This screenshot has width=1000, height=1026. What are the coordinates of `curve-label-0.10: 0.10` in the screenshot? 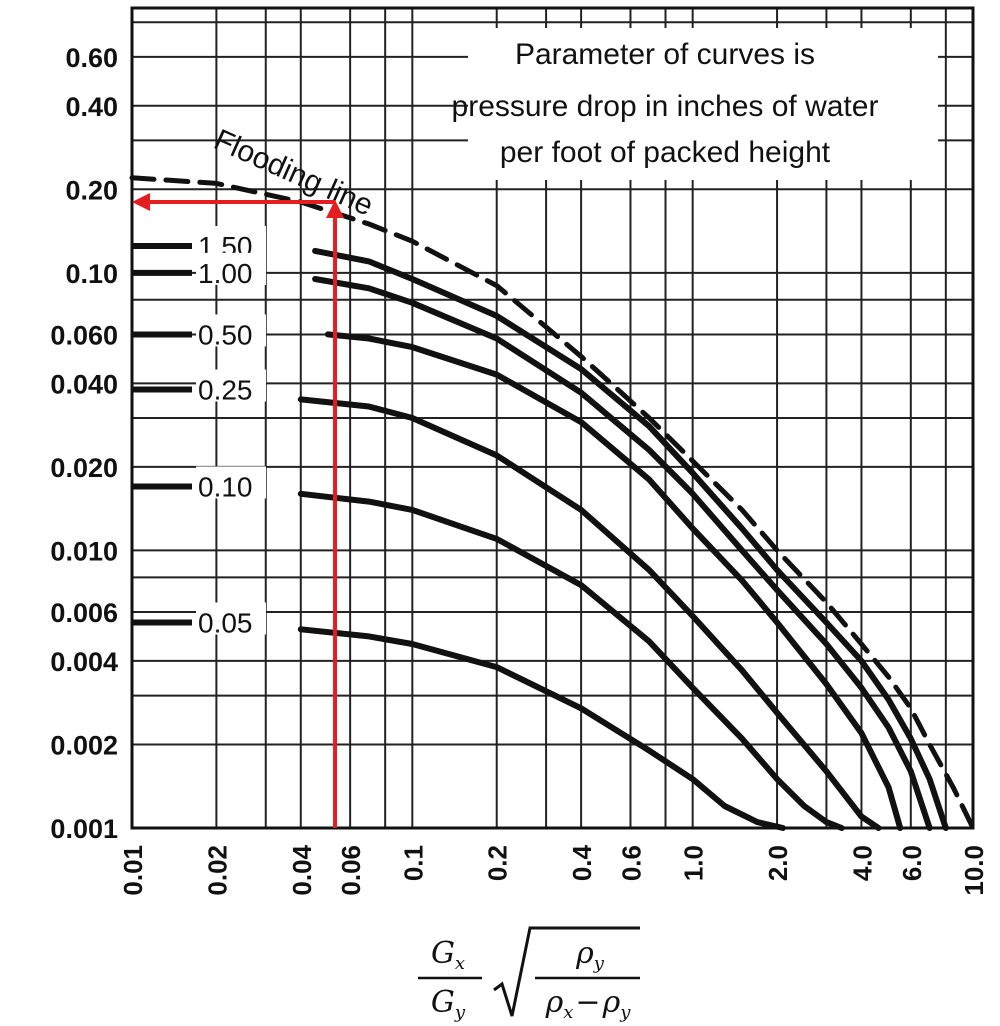 It's located at (225, 486).